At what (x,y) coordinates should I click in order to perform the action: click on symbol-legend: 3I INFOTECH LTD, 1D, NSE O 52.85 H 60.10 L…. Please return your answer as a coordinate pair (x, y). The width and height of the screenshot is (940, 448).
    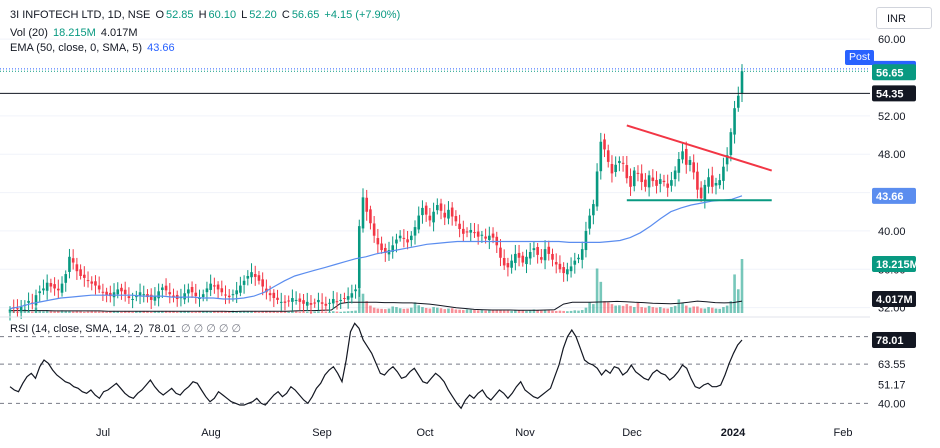
    Looking at the image, I should click on (206, 15).